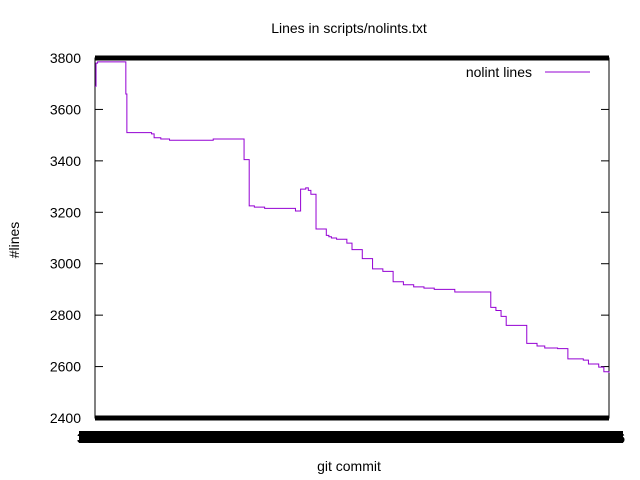 The image size is (640, 480). What do you see at coordinates (65, 264) in the screenshot?
I see `y-tick-label: 3000` at bounding box center [65, 264].